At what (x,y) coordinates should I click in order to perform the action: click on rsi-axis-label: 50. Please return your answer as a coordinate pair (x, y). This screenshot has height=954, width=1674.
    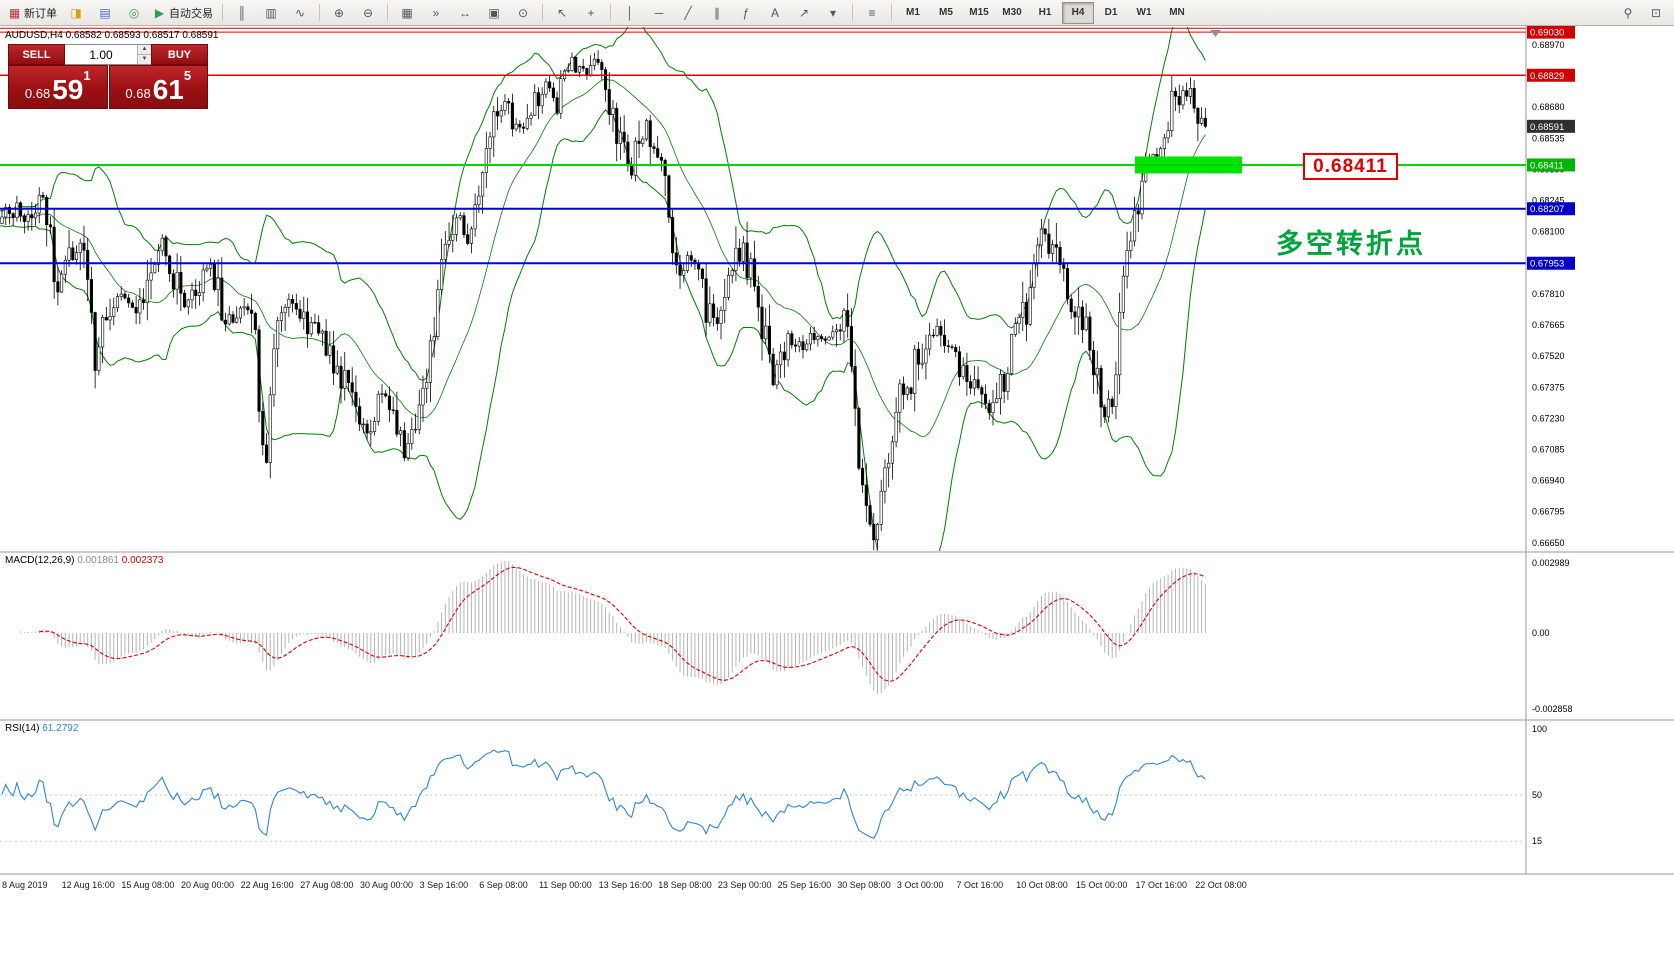
    Looking at the image, I should click on (1537, 795).